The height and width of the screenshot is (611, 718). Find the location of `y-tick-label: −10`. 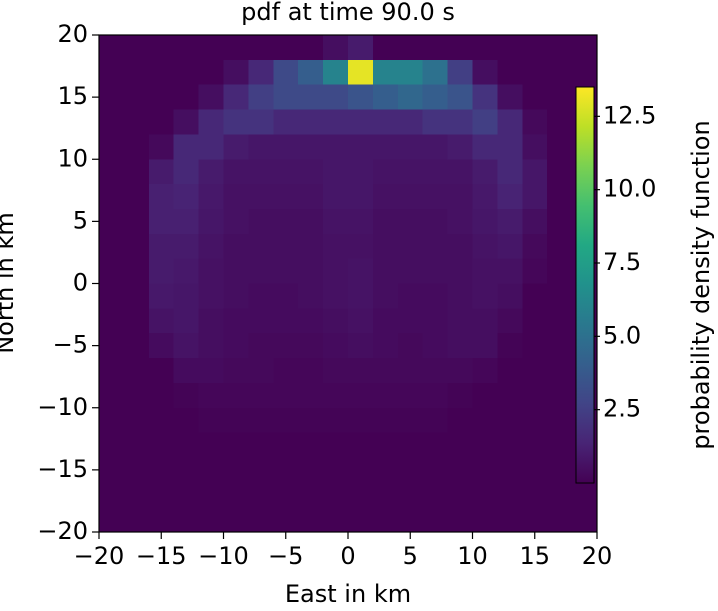

y-tick-label: −10 is located at coordinates (62, 407).